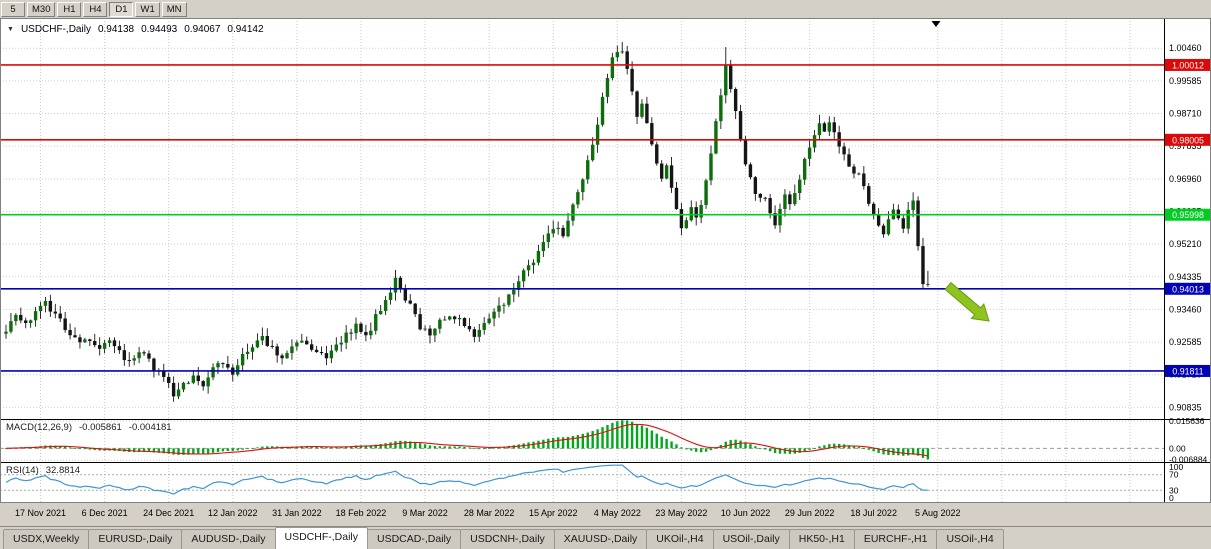 The height and width of the screenshot is (549, 1211). I want to click on date-axis-label: 29 Jun 2022, so click(810, 513).